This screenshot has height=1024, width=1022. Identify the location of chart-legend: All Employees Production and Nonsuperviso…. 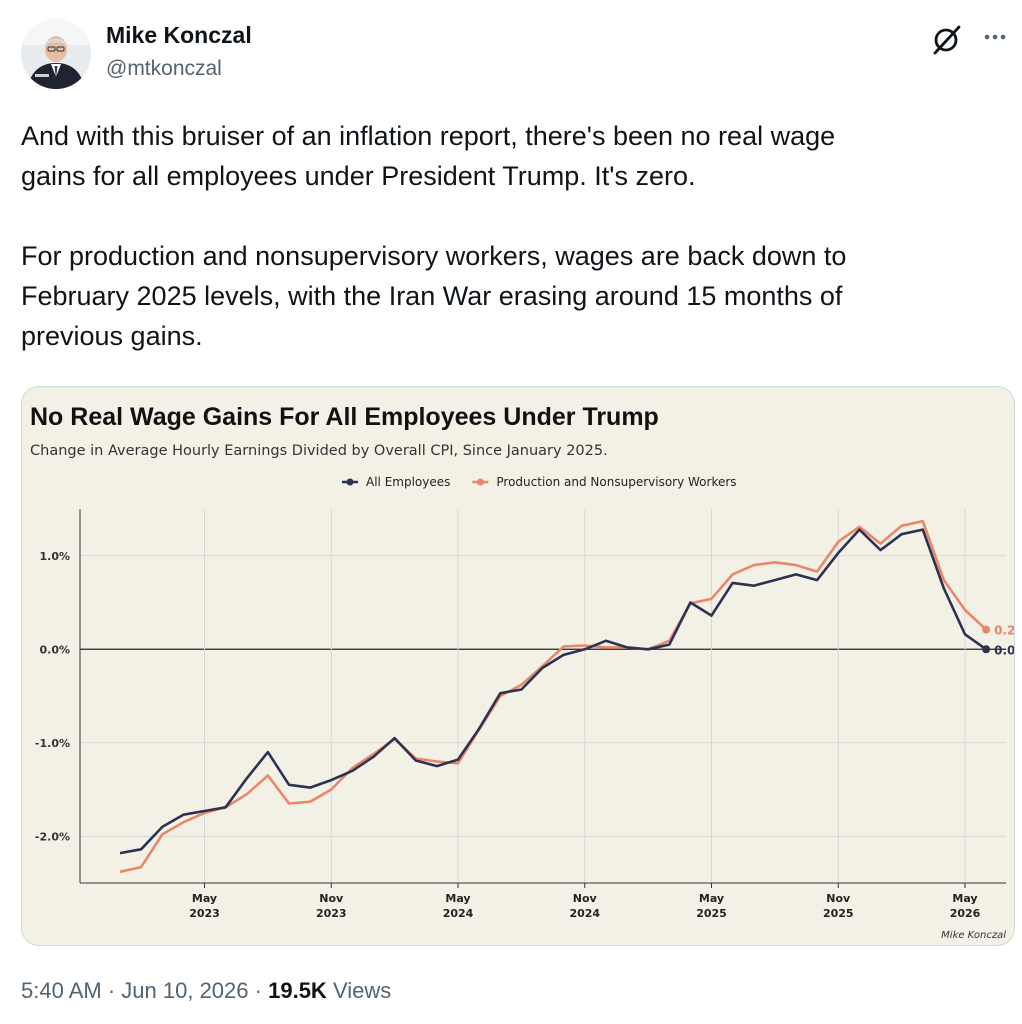
(539, 482).